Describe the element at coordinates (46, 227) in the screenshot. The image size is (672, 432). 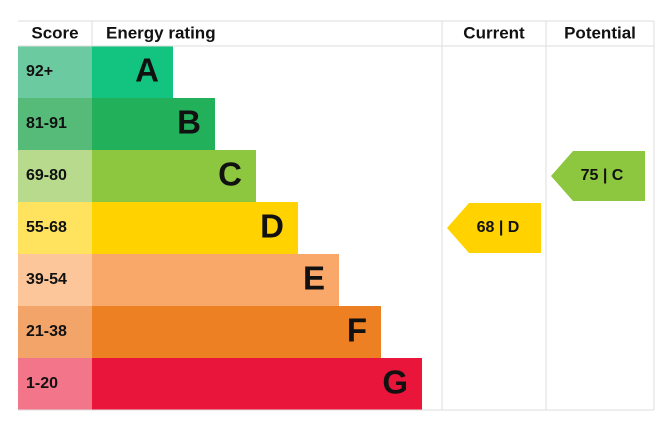
I see `band-score: 55-68` at that location.